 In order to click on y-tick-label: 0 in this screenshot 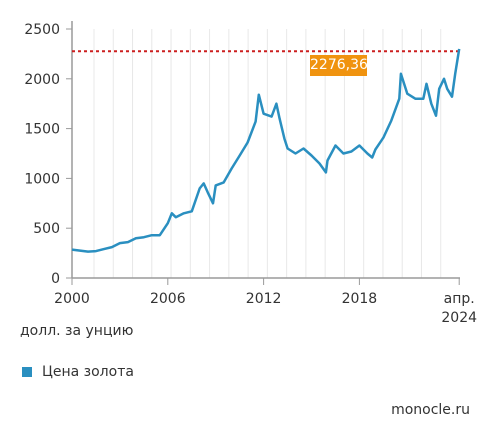, I will do `click(55, 279)`.